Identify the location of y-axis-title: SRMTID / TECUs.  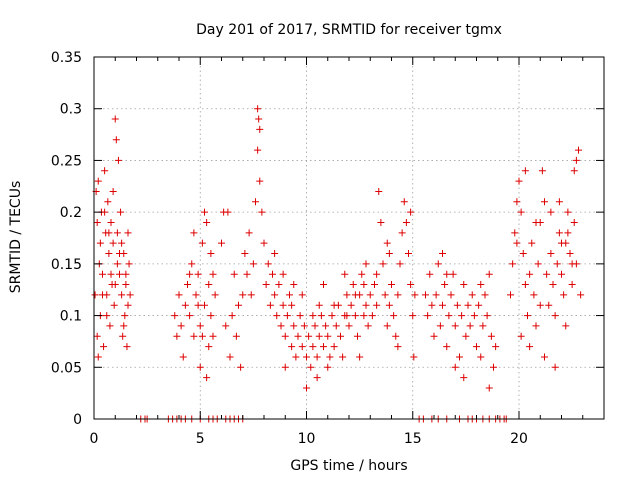
(16, 237).